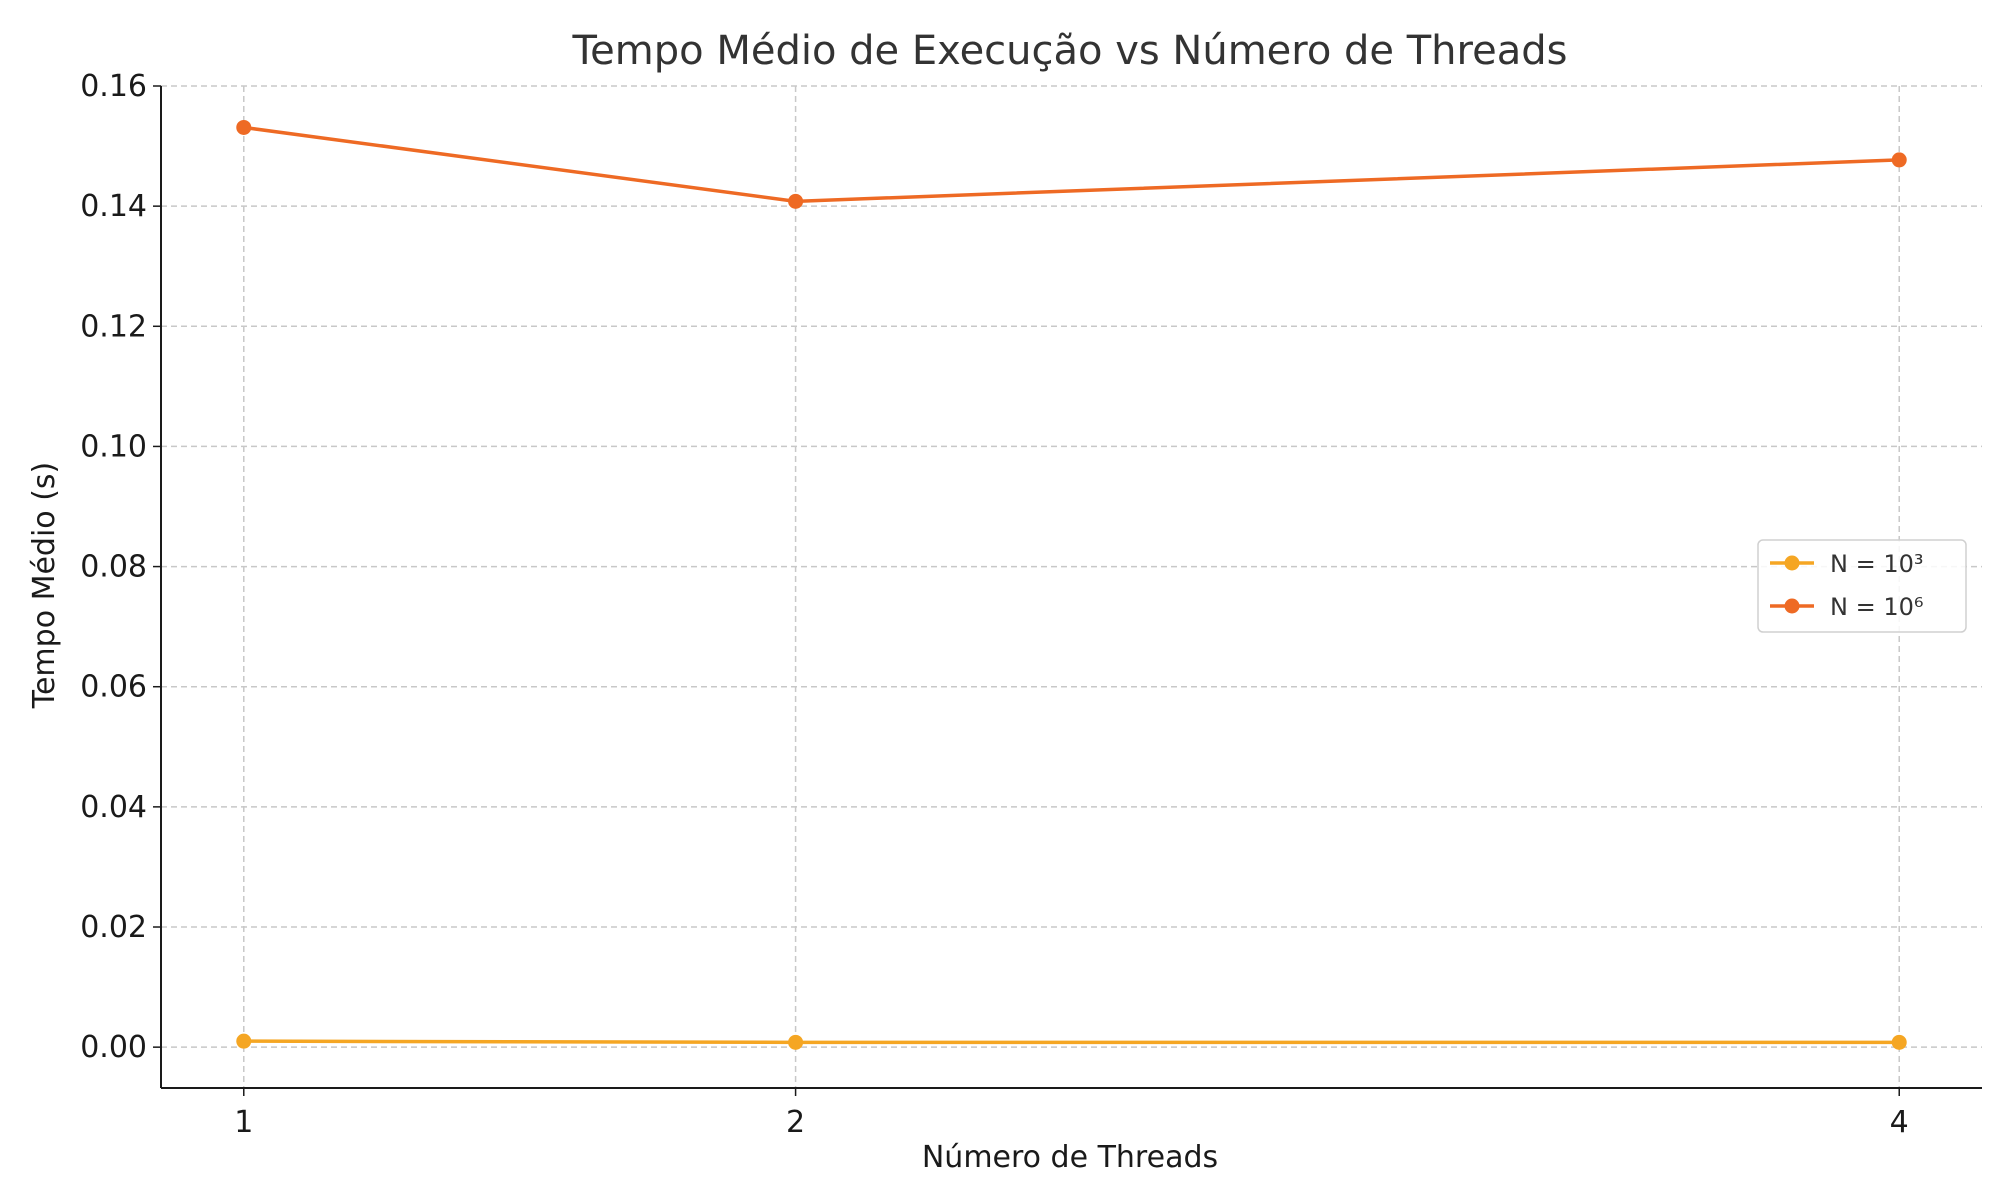 Image resolution: width=2000 pixels, height=1200 pixels. What do you see at coordinates (243, 1122) in the screenshot?
I see `x-tick-label: 1` at bounding box center [243, 1122].